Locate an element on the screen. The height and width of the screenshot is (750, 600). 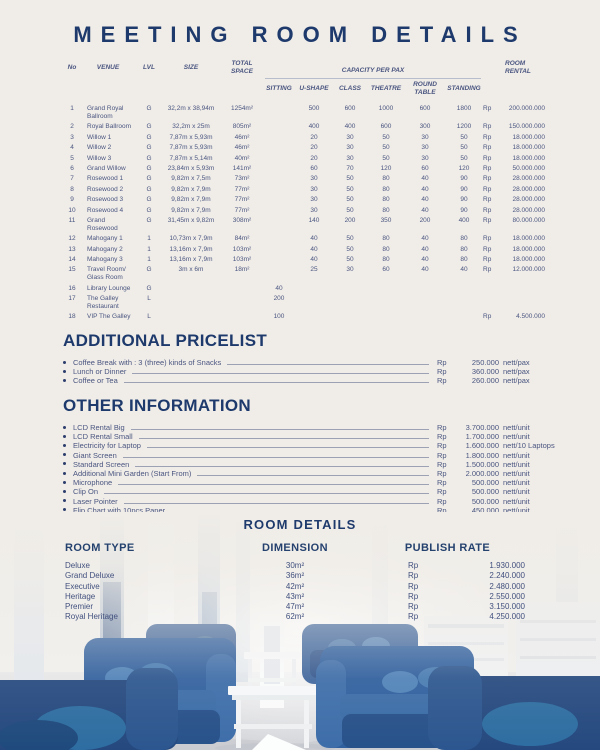
cell-size: 9,82m x 7,9m is located at coordinates (191, 200).